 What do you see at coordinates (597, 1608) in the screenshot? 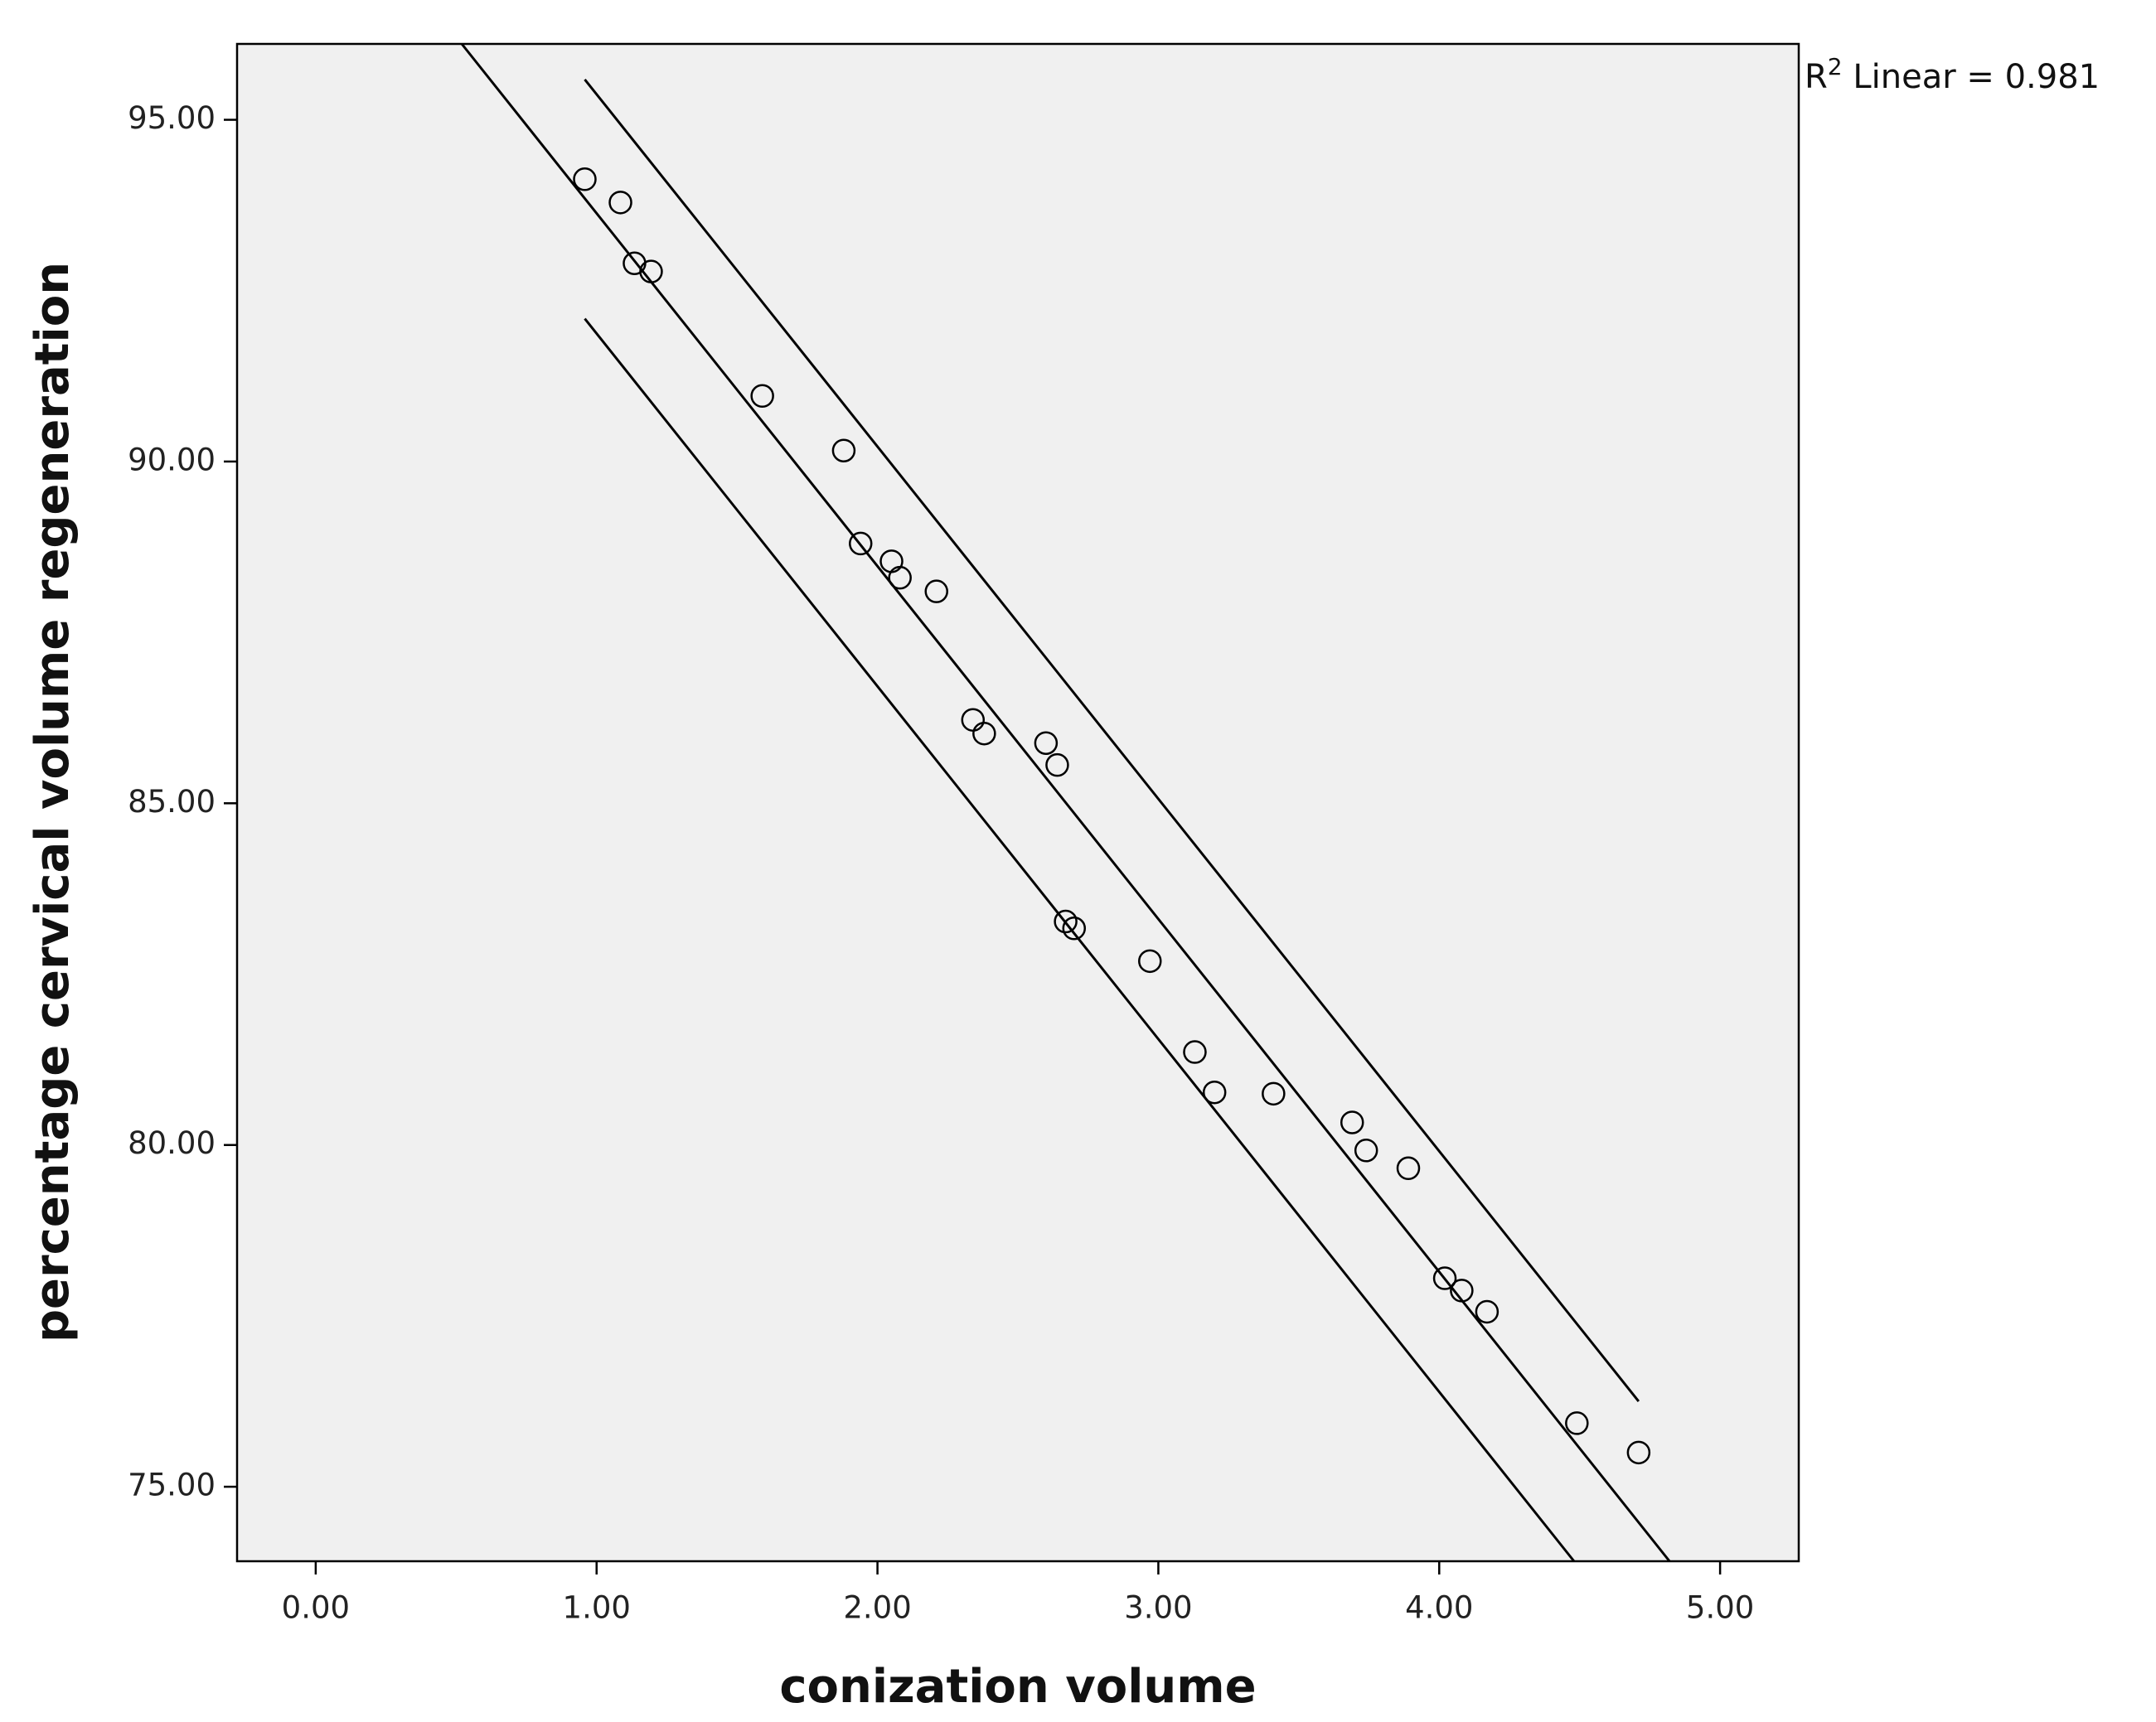
I see `x-tick-label: 1.00` at bounding box center [597, 1608].